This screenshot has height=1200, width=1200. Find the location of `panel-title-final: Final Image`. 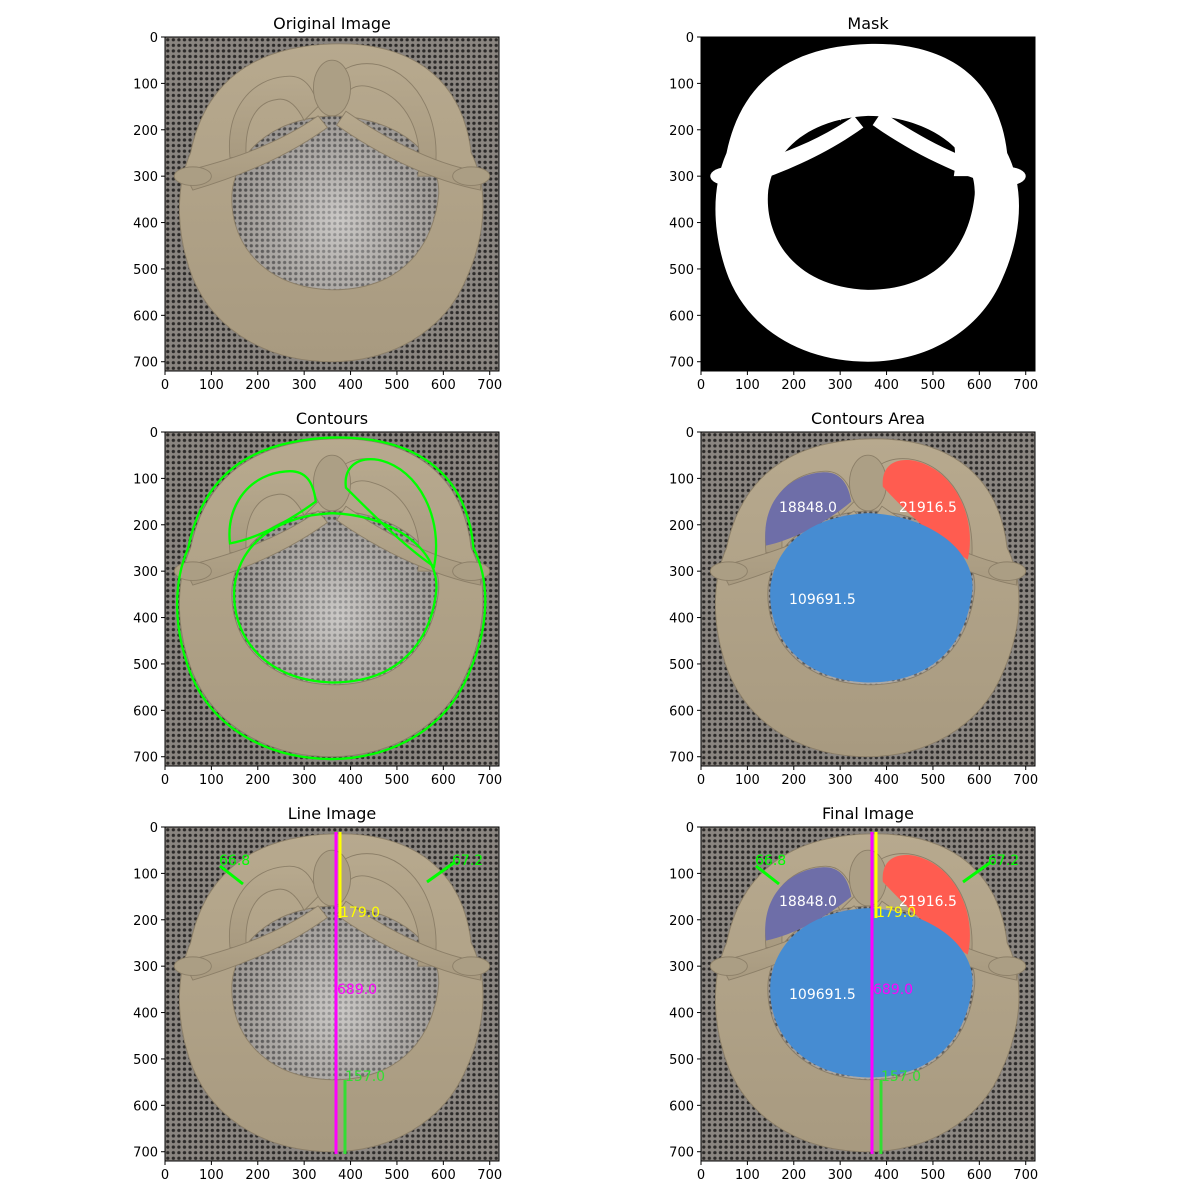

panel-title-final: Final Image is located at coordinates (868, 813).